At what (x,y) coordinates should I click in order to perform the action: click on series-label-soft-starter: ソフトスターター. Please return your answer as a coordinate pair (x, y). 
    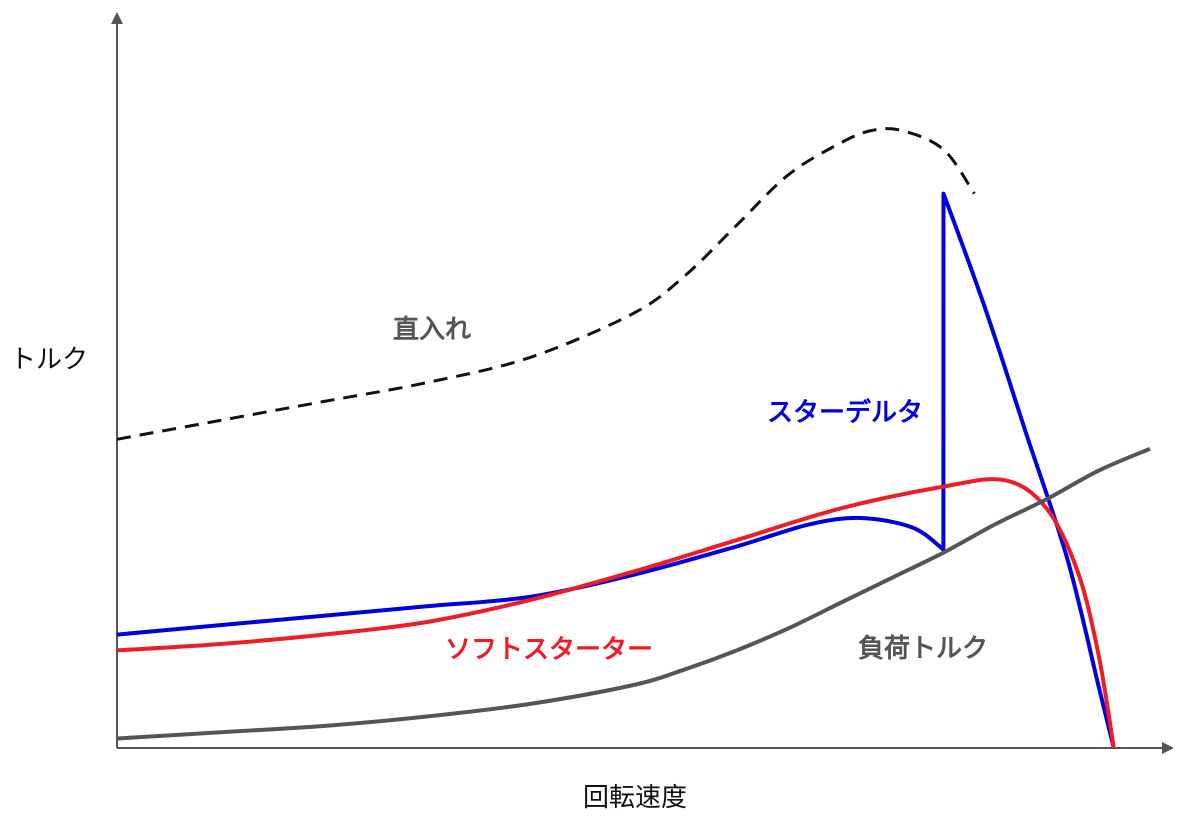
    Looking at the image, I should click on (549, 650).